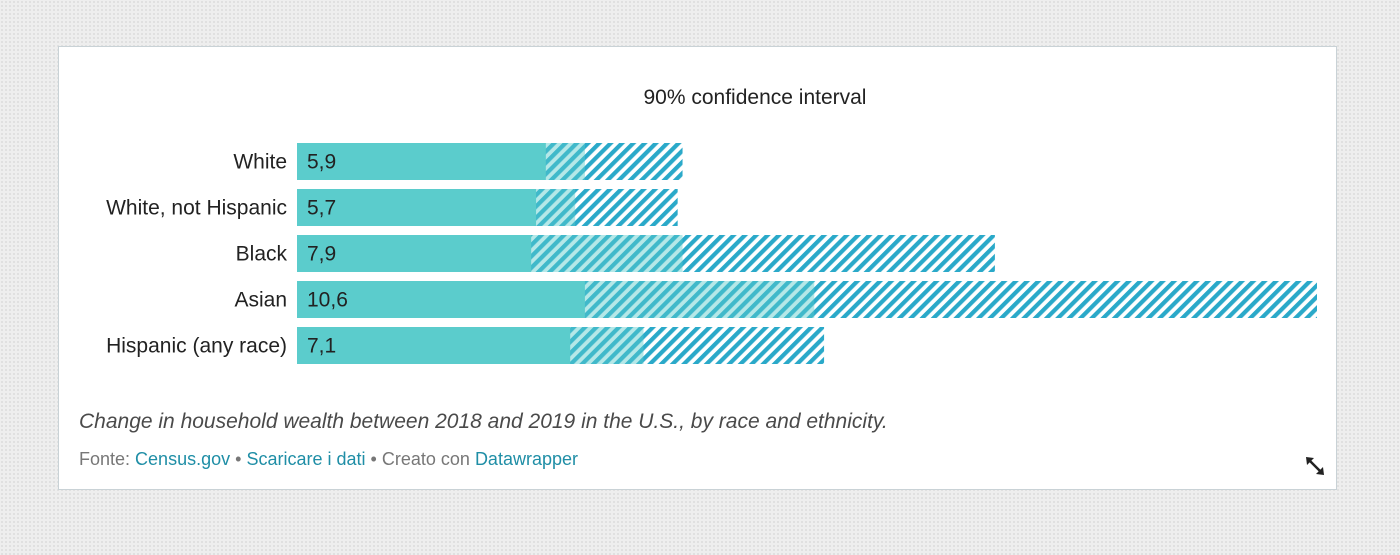 The height and width of the screenshot is (555, 1400). Describe the element at coordinates (260, 300) in the screenshot. I see `category-label: Asian` at that location.